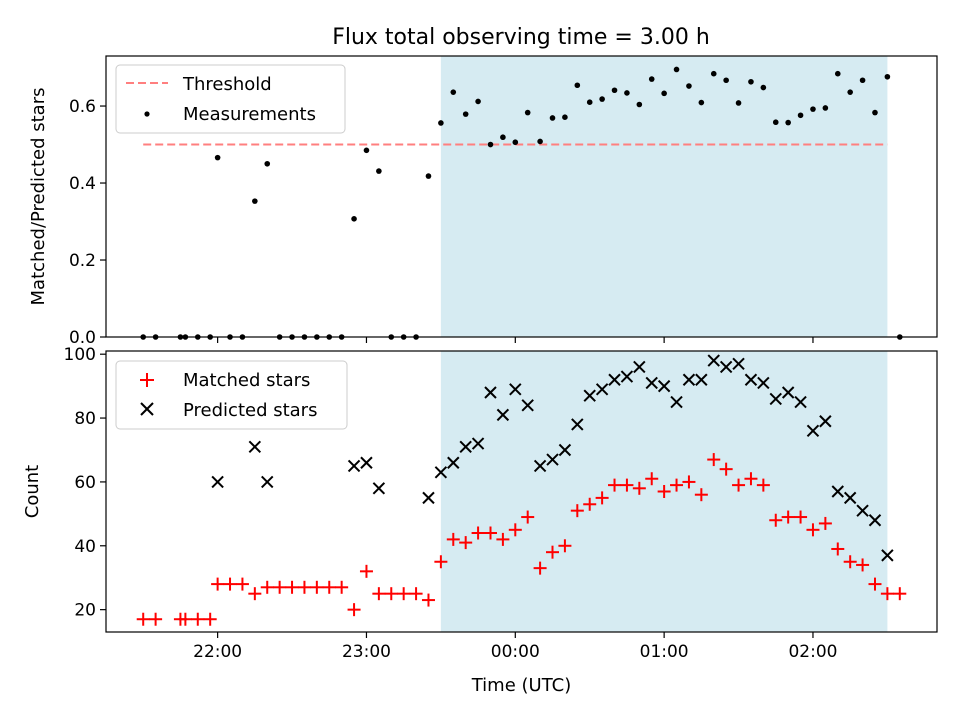 The height and width of the screenshot is (720, 960). Describe the element at coordinates (85, 611) in the screenshot. I see `bottom-ytick-label: 20` at that location.